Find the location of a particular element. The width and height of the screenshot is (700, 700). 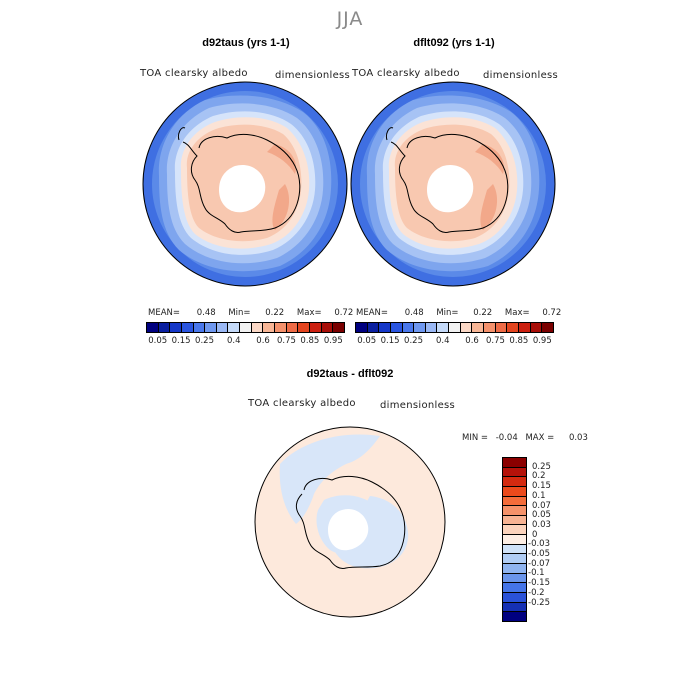

panel2-variable-label: TOA clearsky albedo is located at coordinates (406, 73).